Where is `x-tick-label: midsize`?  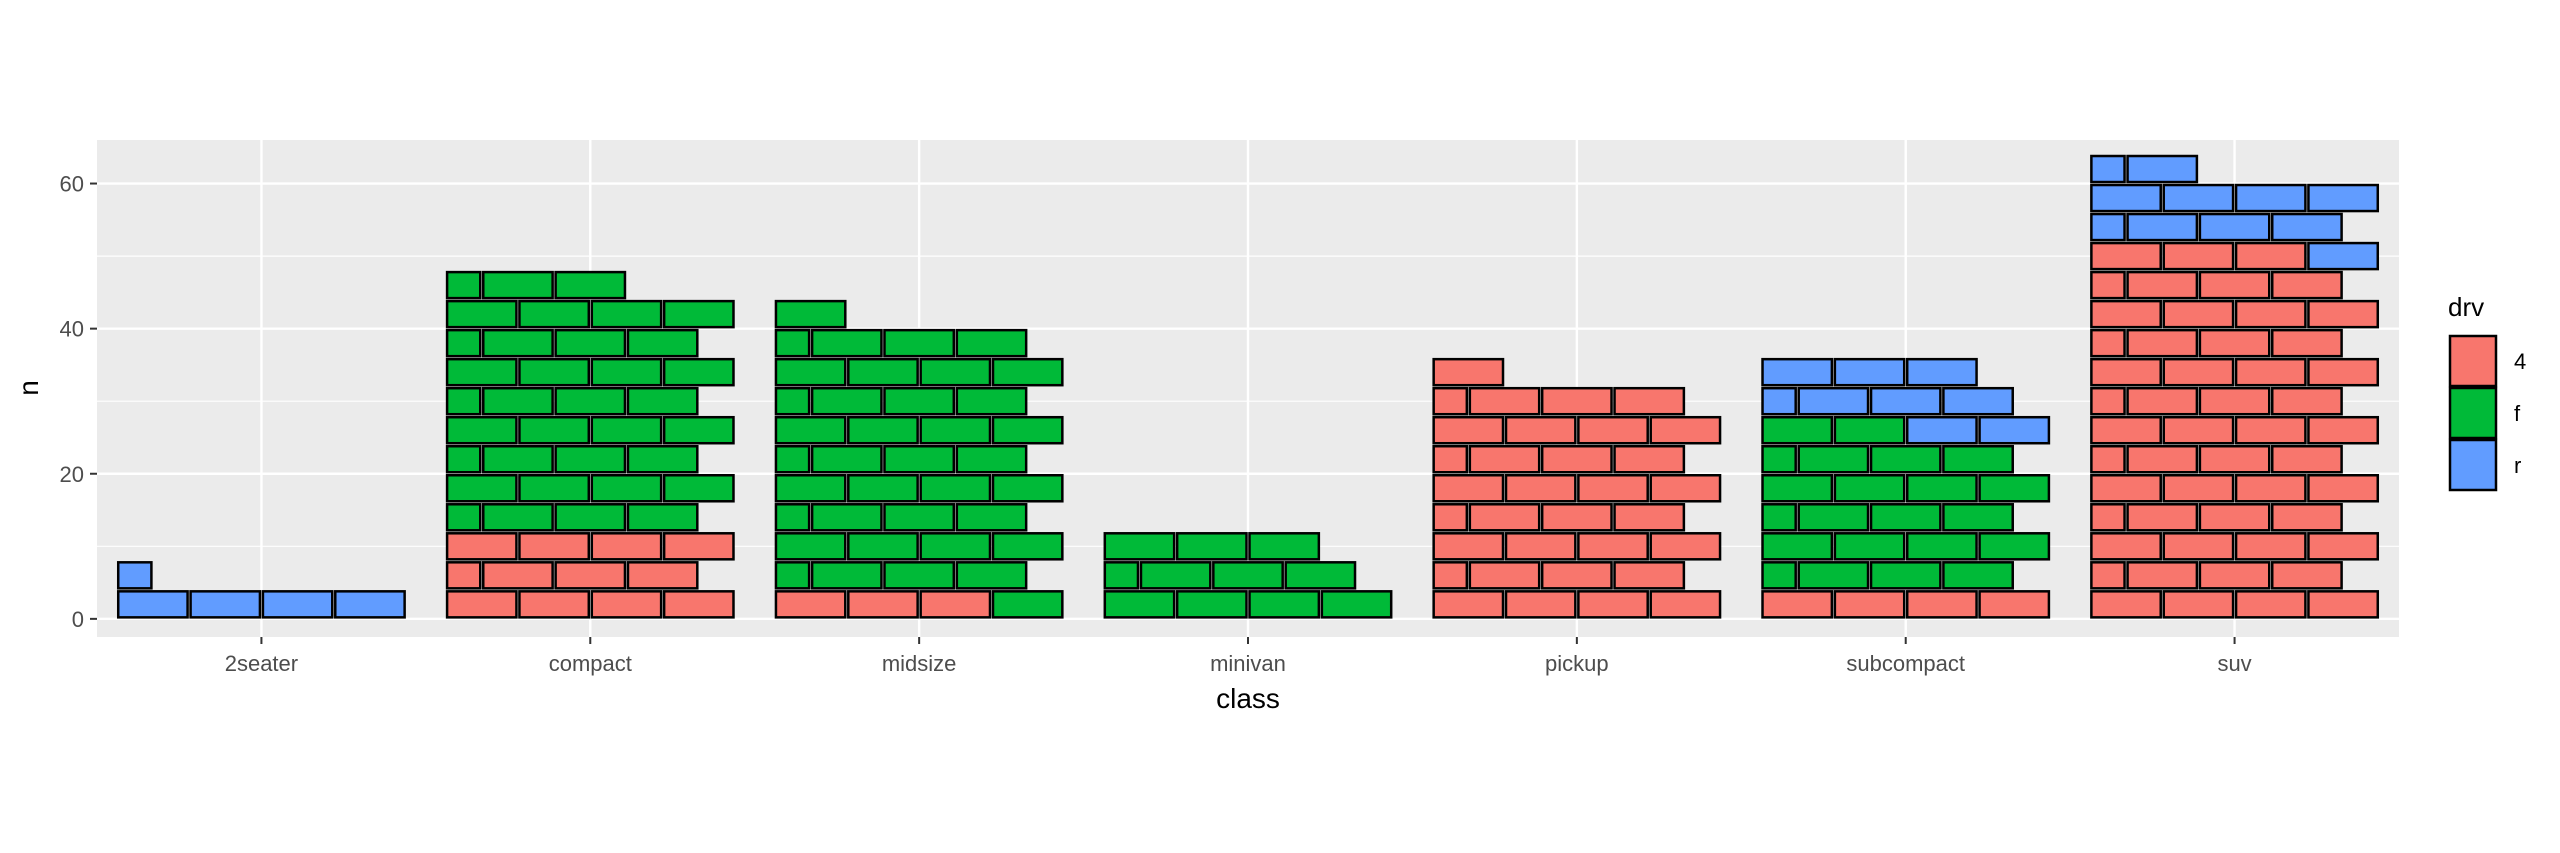
x-tick-label: midsize is located at coordinates (919, 663).